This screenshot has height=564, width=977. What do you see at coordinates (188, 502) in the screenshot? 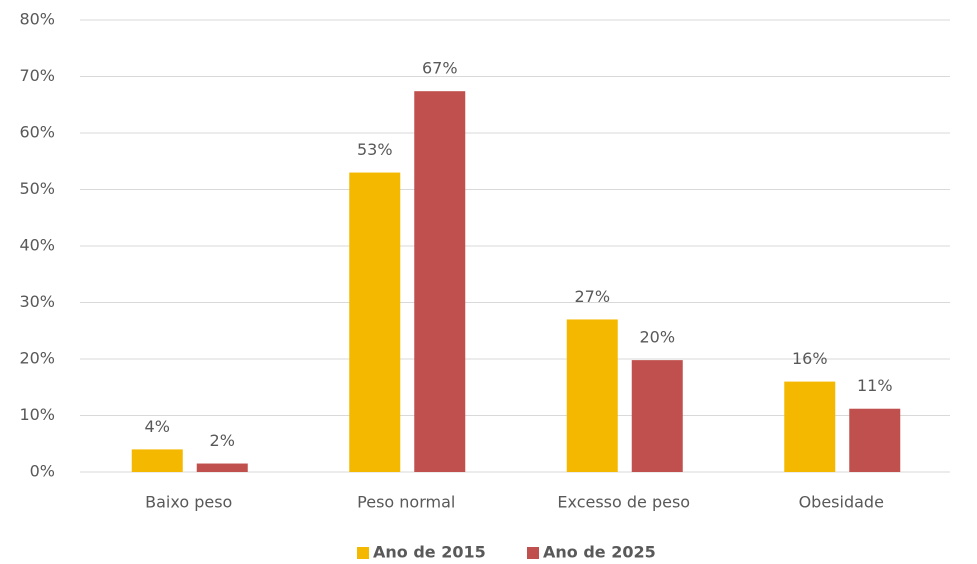
I see `x-tick-label: Baixo peso` at bounding box center [188, 502].